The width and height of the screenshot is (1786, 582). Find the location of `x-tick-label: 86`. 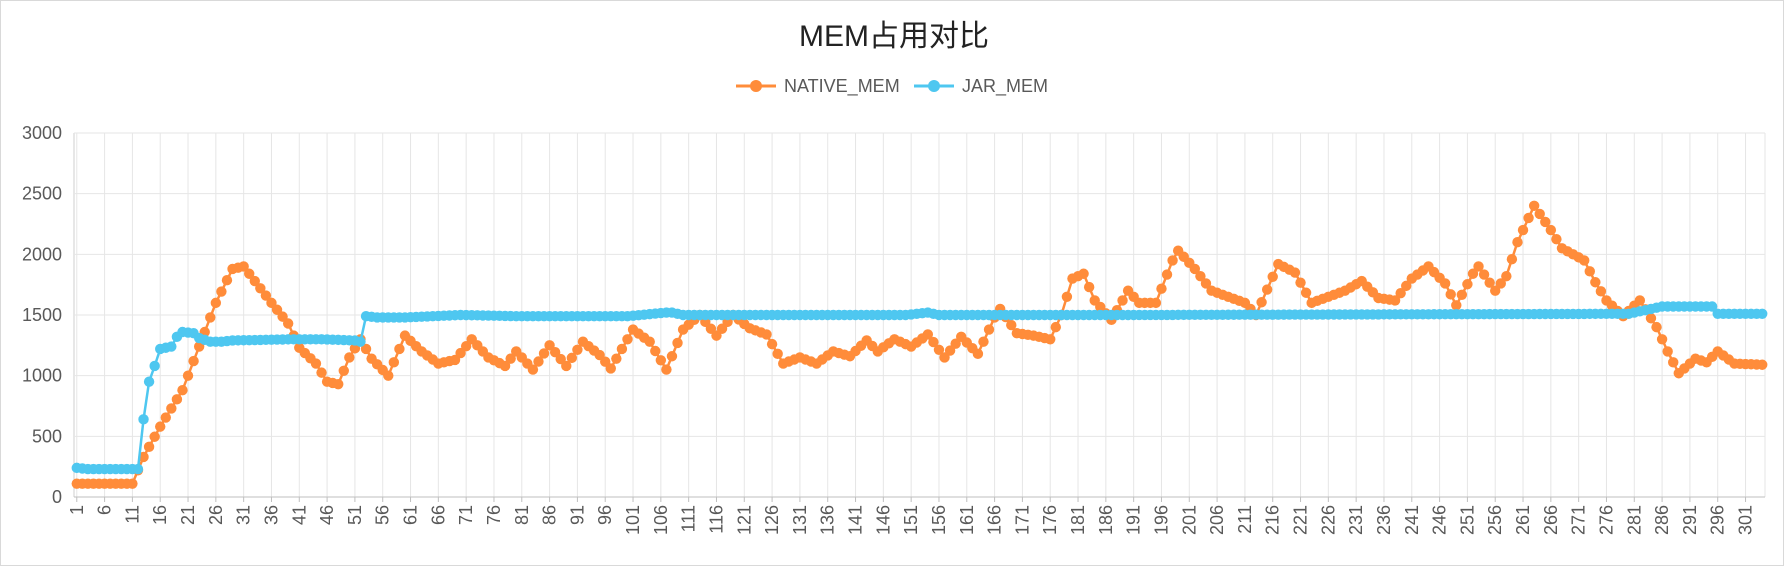

x-tick-label: 86 is located at coordinates (550, 515).